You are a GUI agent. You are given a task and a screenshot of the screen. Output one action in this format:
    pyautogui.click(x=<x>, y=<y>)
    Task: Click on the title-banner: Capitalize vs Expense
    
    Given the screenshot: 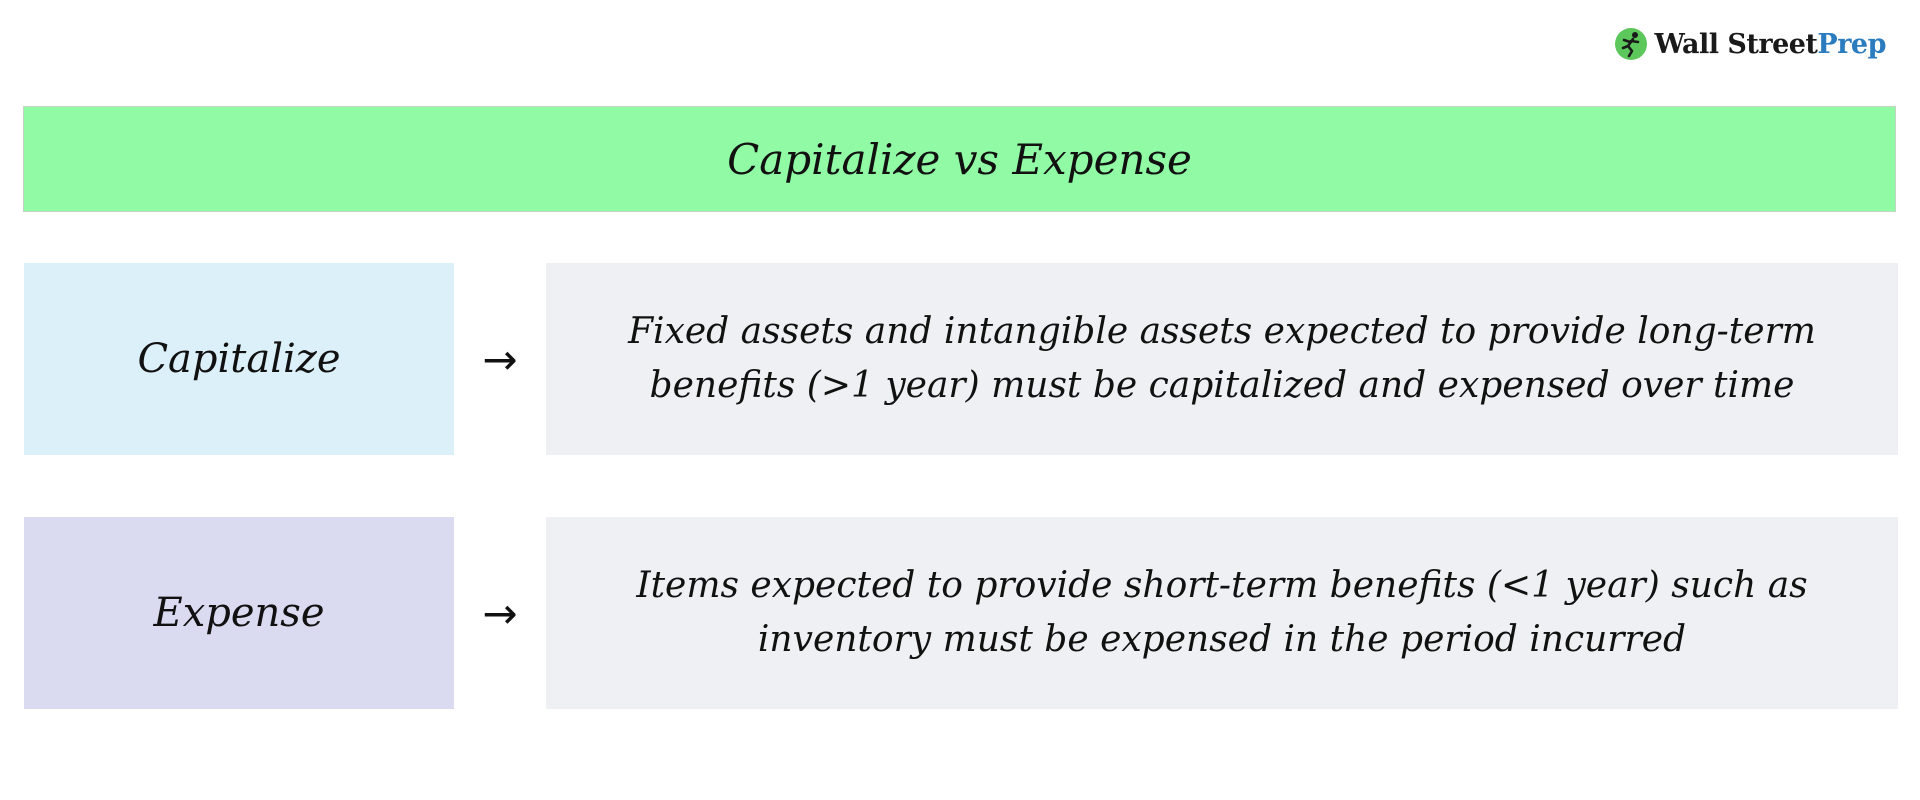 What is the action you would take?
    pyautogui.click(x=959, y=159)
    